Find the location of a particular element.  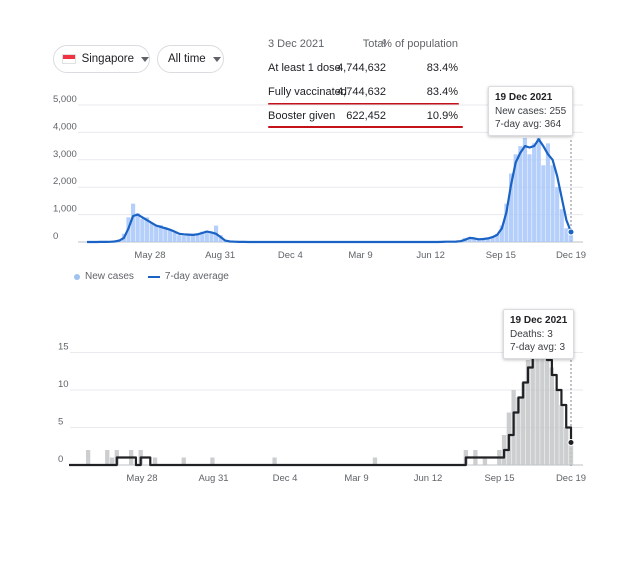

row-total: 4,744,632 is located at coordinates (361, 92).